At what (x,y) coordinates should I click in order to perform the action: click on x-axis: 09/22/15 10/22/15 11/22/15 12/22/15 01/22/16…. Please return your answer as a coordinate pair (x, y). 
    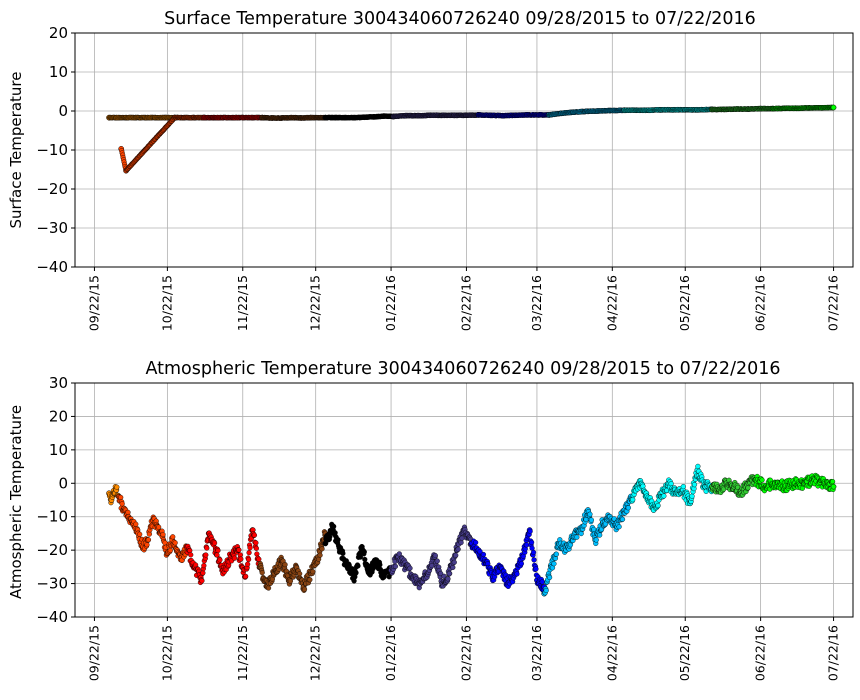
    Looking at the image, I should click on (463, 649).